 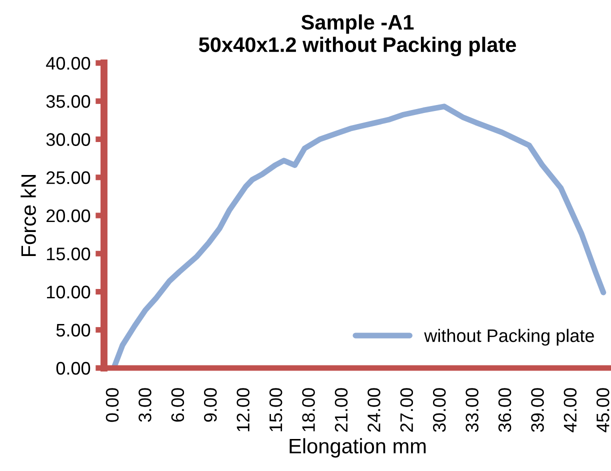 I want to click on x-axis-title: Elongation mm, so click(x=358, y=448).